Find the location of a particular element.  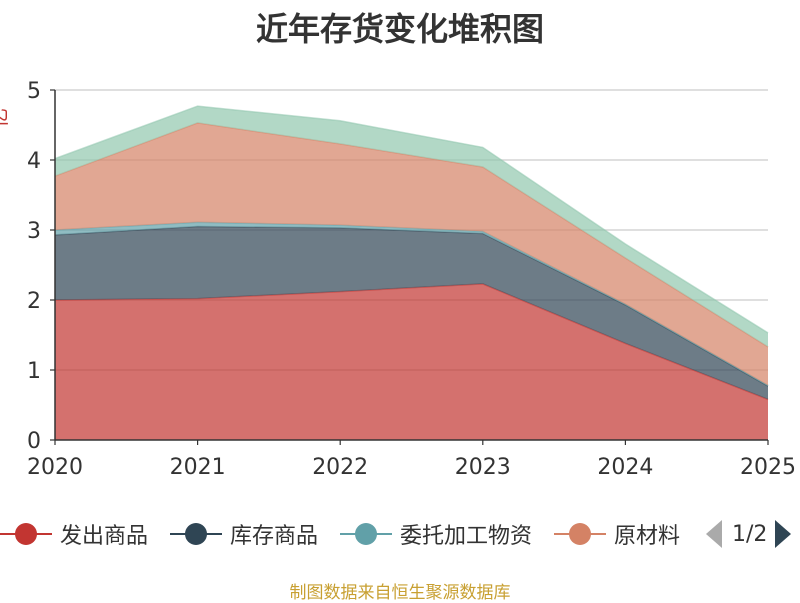

legend: 发出商品库存商品委托加工物资原材料其他 1/2 is located at coordinates (400, 534).